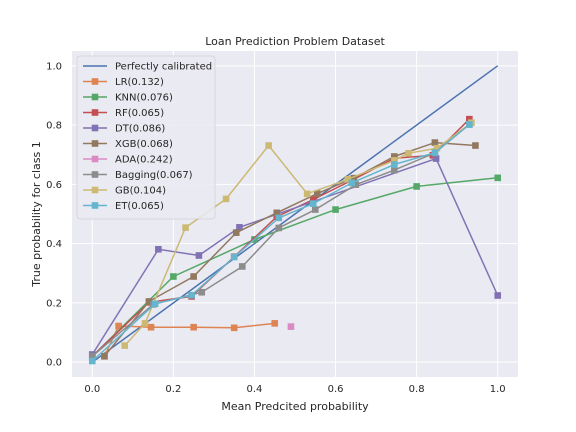 The image size is (576, 432). What do you see at coordinates (139, 113) in the screenshot?
I see `legend-label: RF(0.065)` at bounding box center [139, 113].